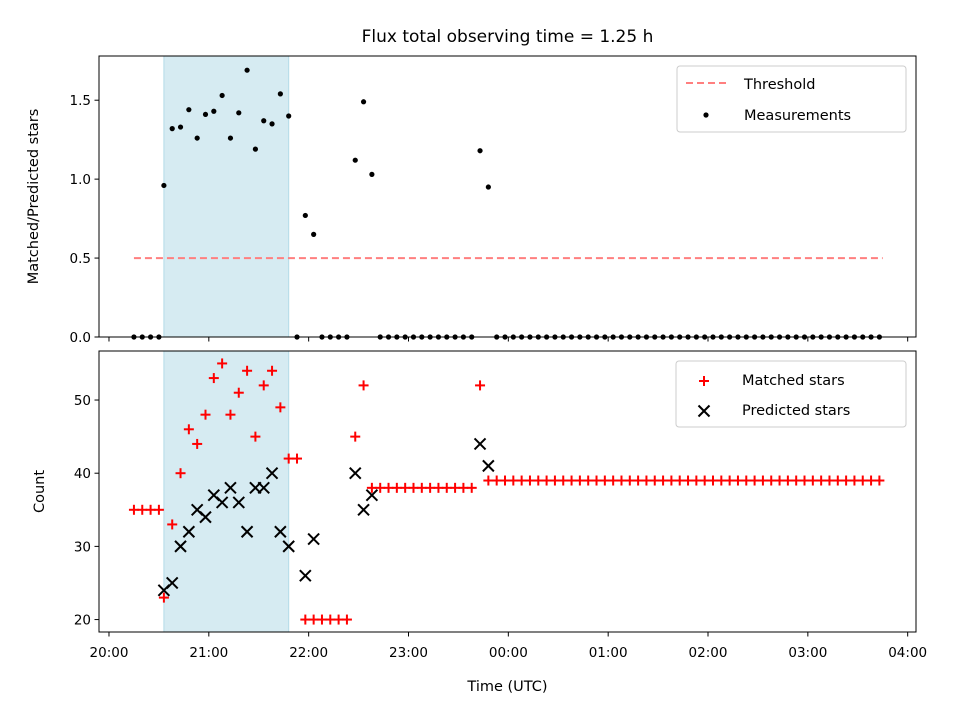 This screenshot has width=960, height=720. What do you see at coordinates (226, 196) in the screenshot?
I see `observing-window-span` at bounding box center [226, 196].